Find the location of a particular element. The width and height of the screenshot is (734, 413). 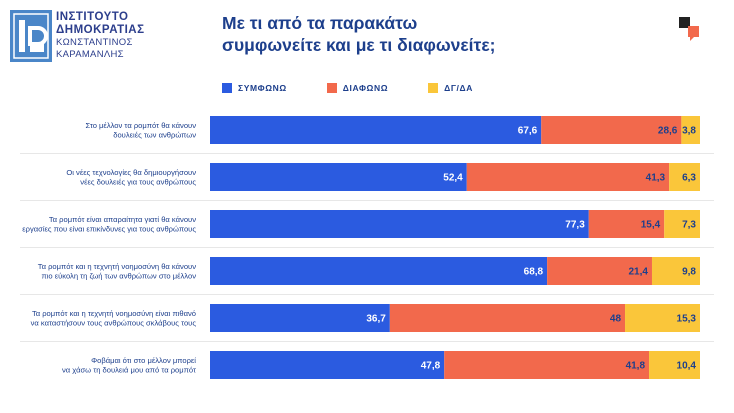

category-label-line: Οι νέες τεχνολογίες θα δημιουργήσουν is located at coordinates (131, 172).